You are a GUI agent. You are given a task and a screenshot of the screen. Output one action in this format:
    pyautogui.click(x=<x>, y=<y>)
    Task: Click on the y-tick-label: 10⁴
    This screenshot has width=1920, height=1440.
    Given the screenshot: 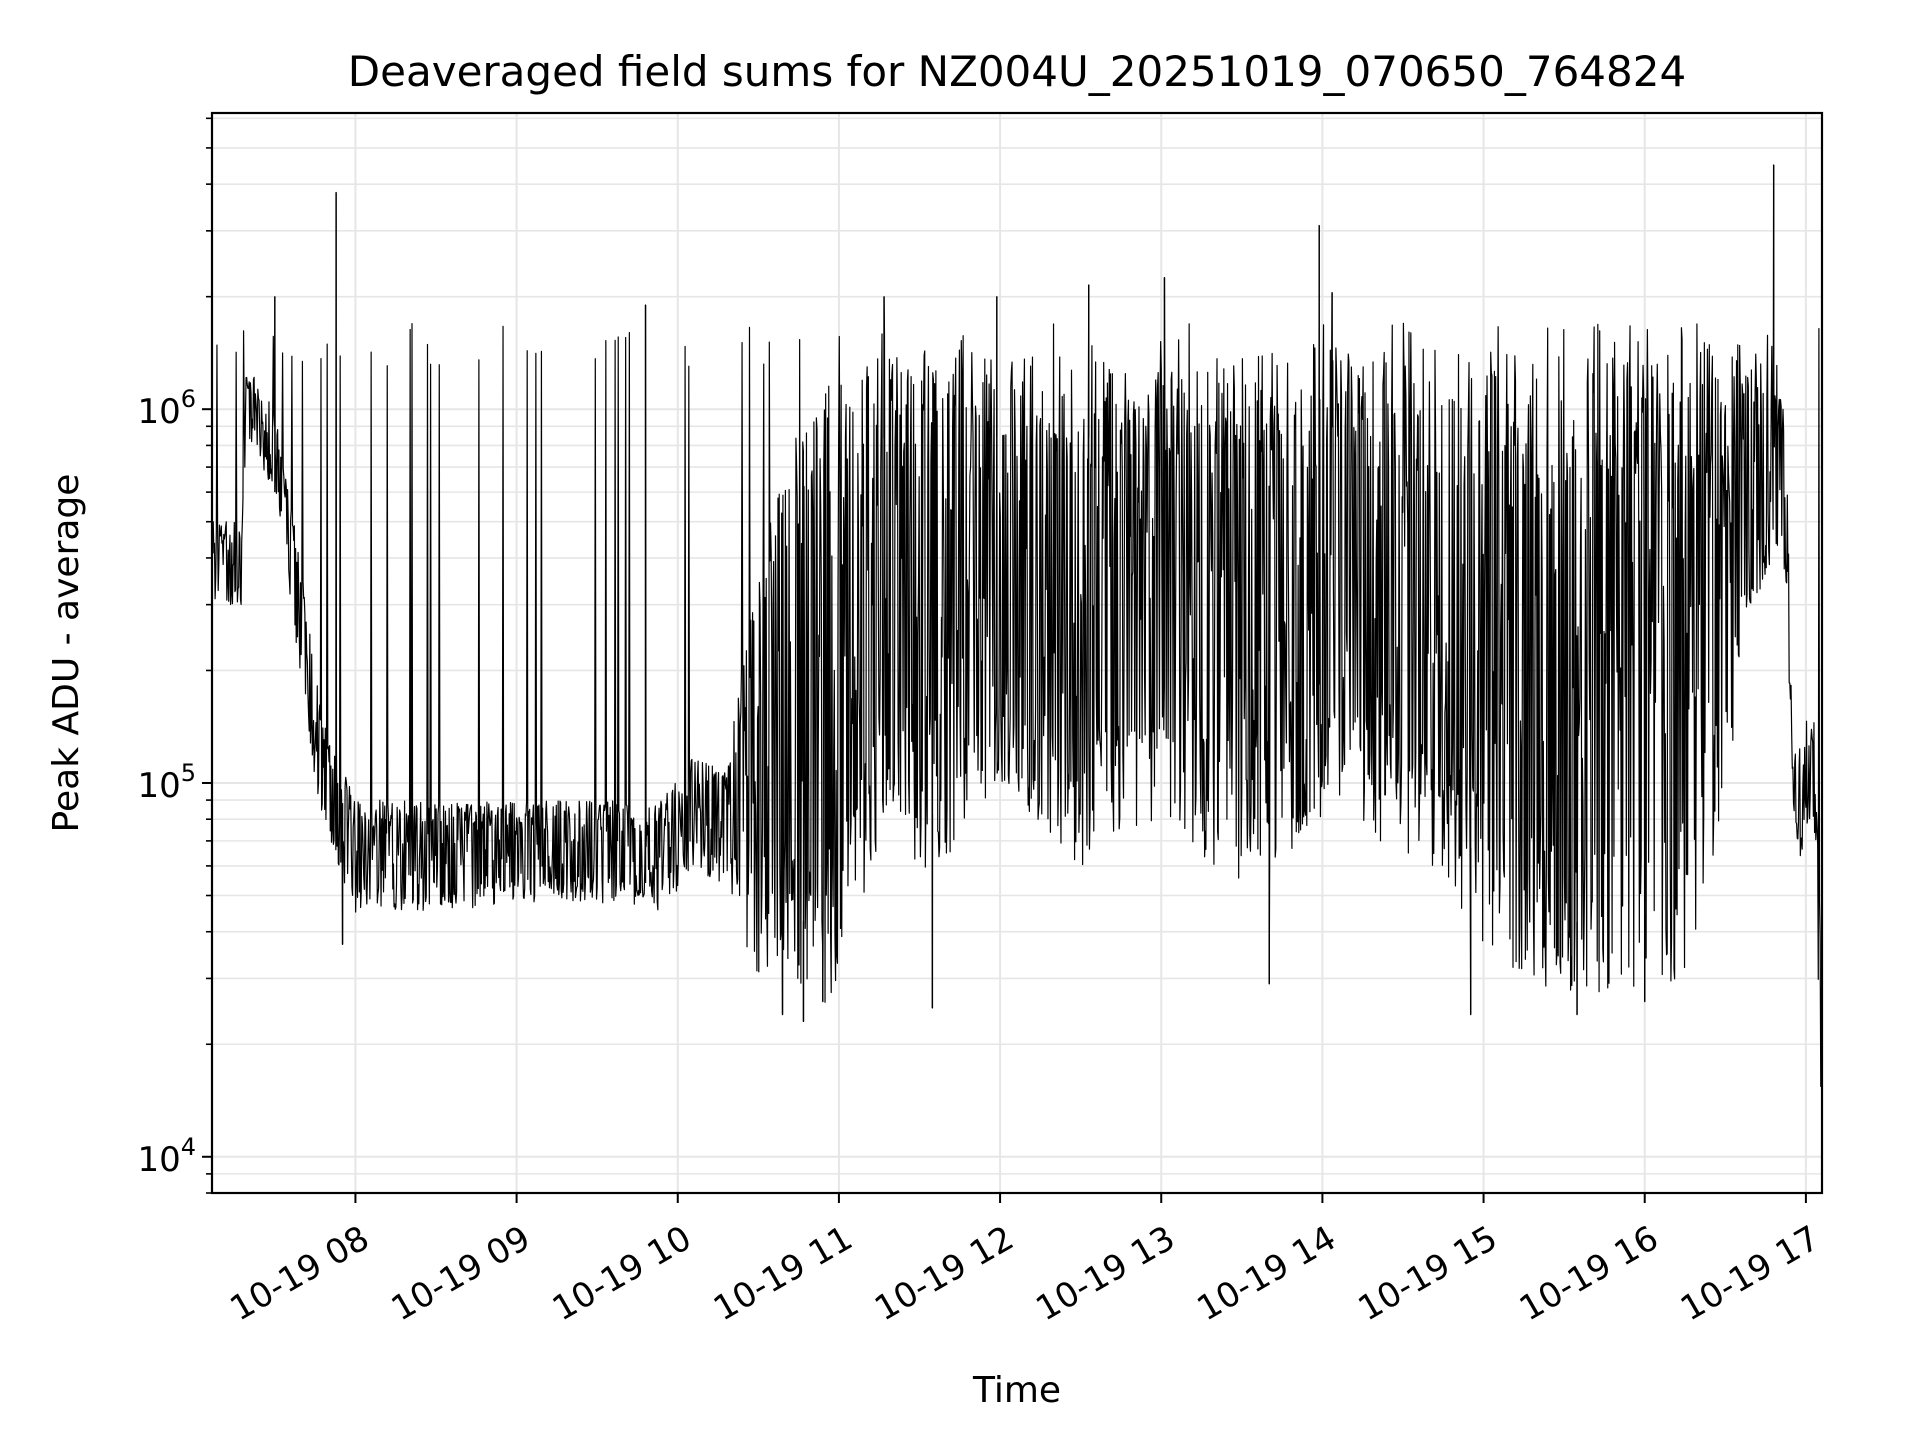 What is the action you would take?
    pyautogui.click(x=166, y=1156)
    